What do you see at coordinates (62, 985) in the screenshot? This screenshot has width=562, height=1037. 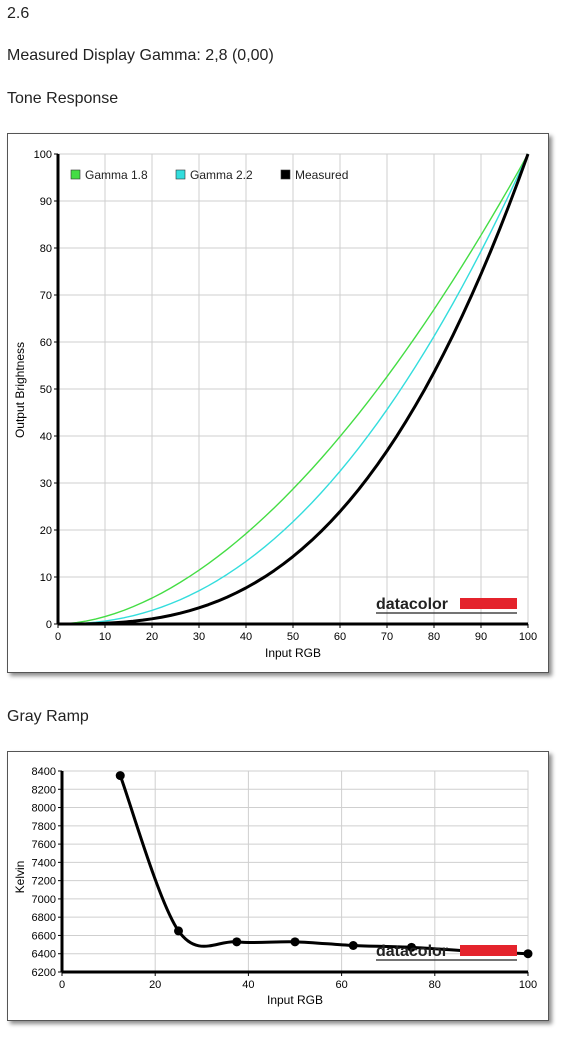 I see `gray-x-tick-label: 0` at bounding box center [62, 985].